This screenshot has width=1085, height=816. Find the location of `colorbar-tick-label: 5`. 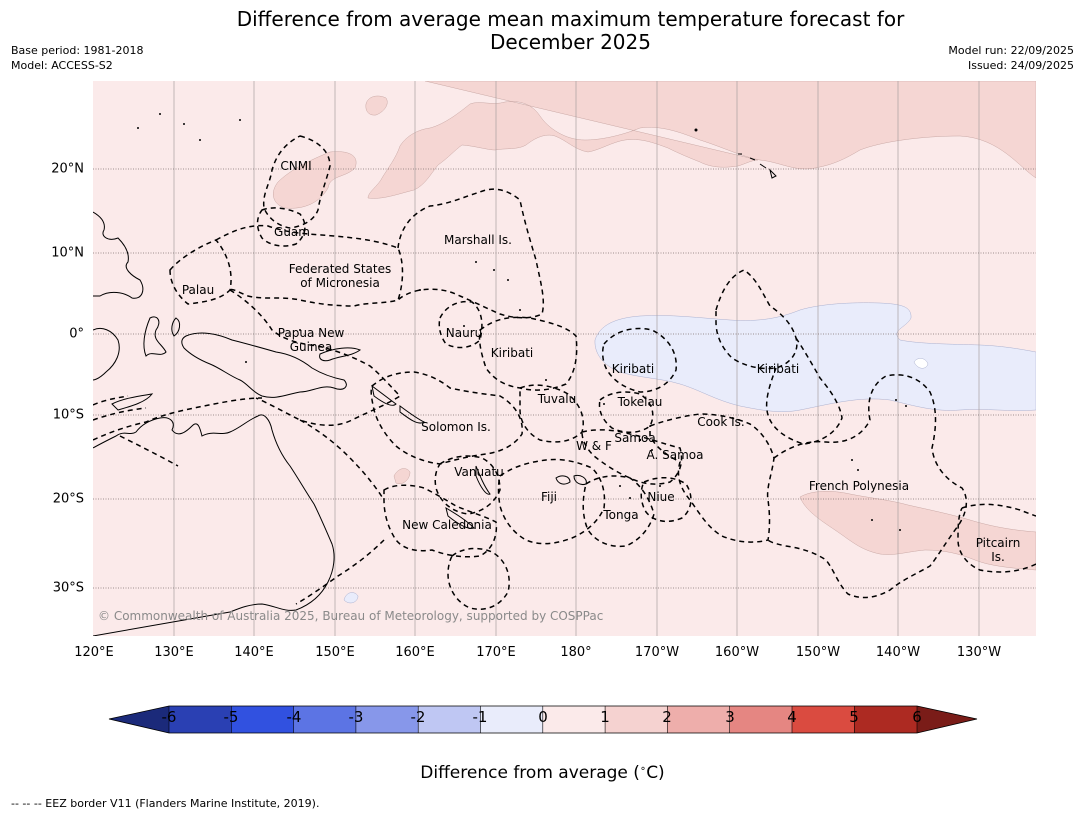

colorbar-tick-label: 5 is located at coordinates (854, 717).